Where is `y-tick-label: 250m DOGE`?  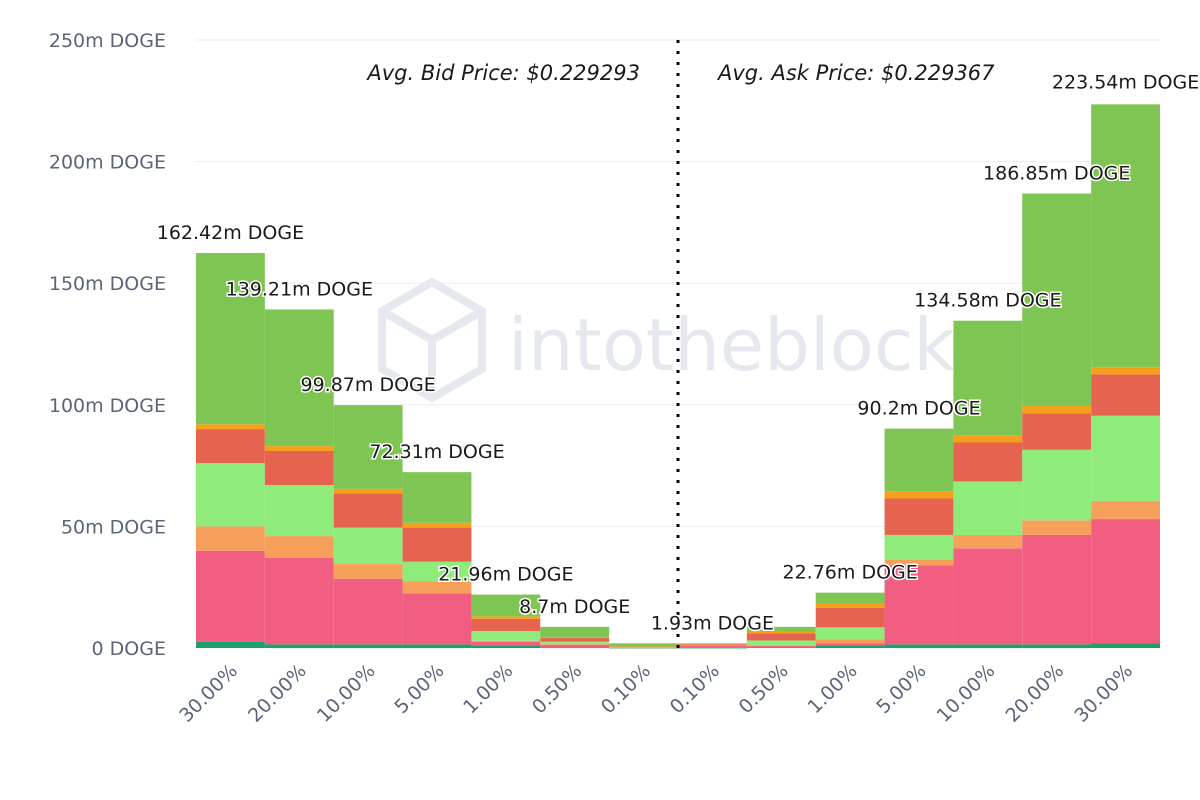
y-tick-label: 250m DOGE is located at coordinates (107, 41).